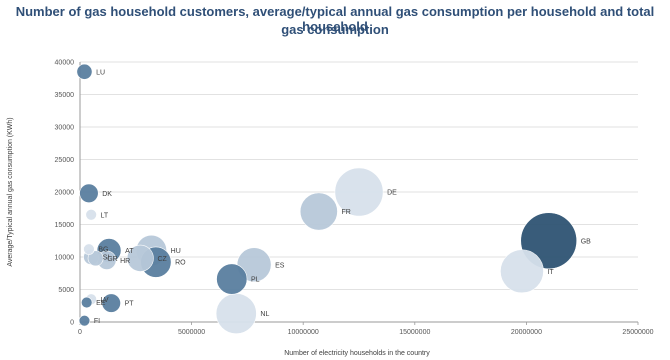  I want to click on bubble-label-cz: CZ, so click(162, 259).